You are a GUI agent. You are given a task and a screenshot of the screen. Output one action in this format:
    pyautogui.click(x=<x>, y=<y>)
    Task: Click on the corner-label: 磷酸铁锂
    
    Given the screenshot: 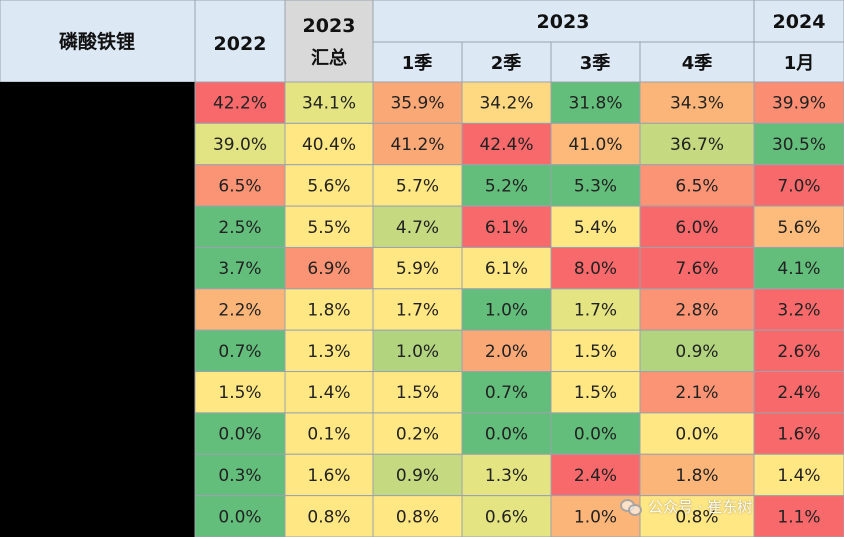 What is the action you would take?
    pyautogui.click(x=97, y=41)
    